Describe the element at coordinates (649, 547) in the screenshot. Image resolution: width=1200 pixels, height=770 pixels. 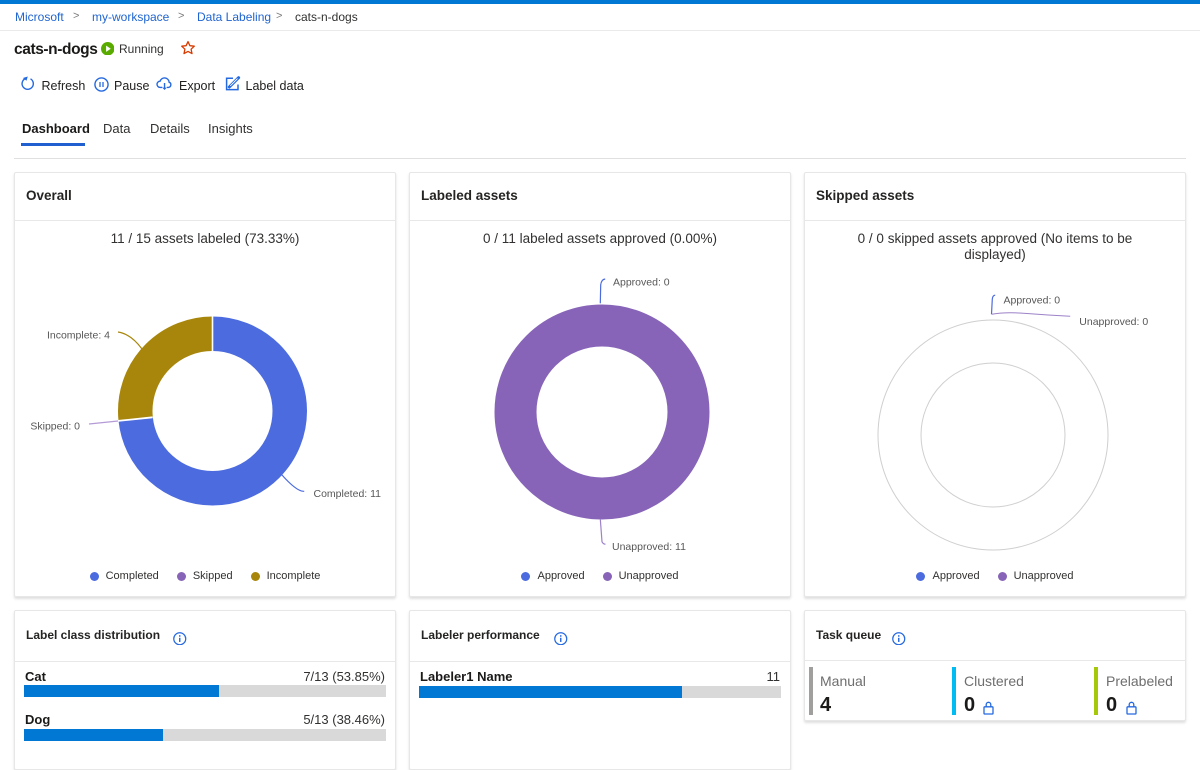
I see `svg-text: Unapproved: 11` at that location.